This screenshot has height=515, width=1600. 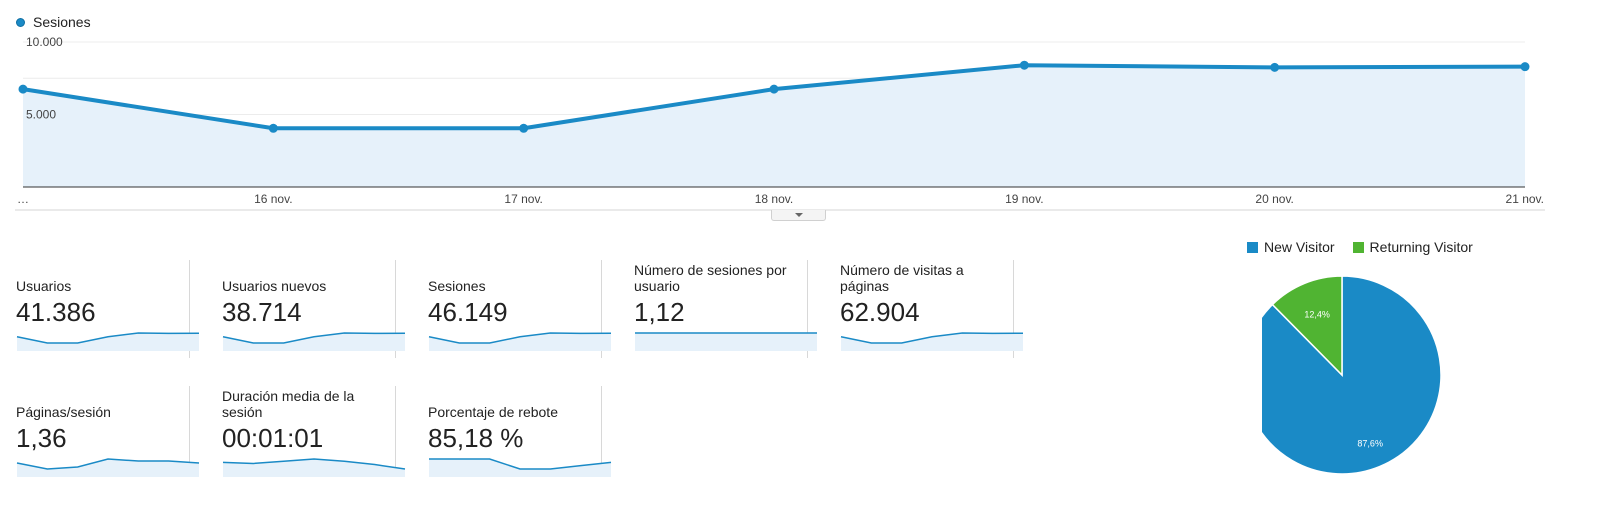 I want to click on y-tick-label: 10.000, so click(x=44, y=42).